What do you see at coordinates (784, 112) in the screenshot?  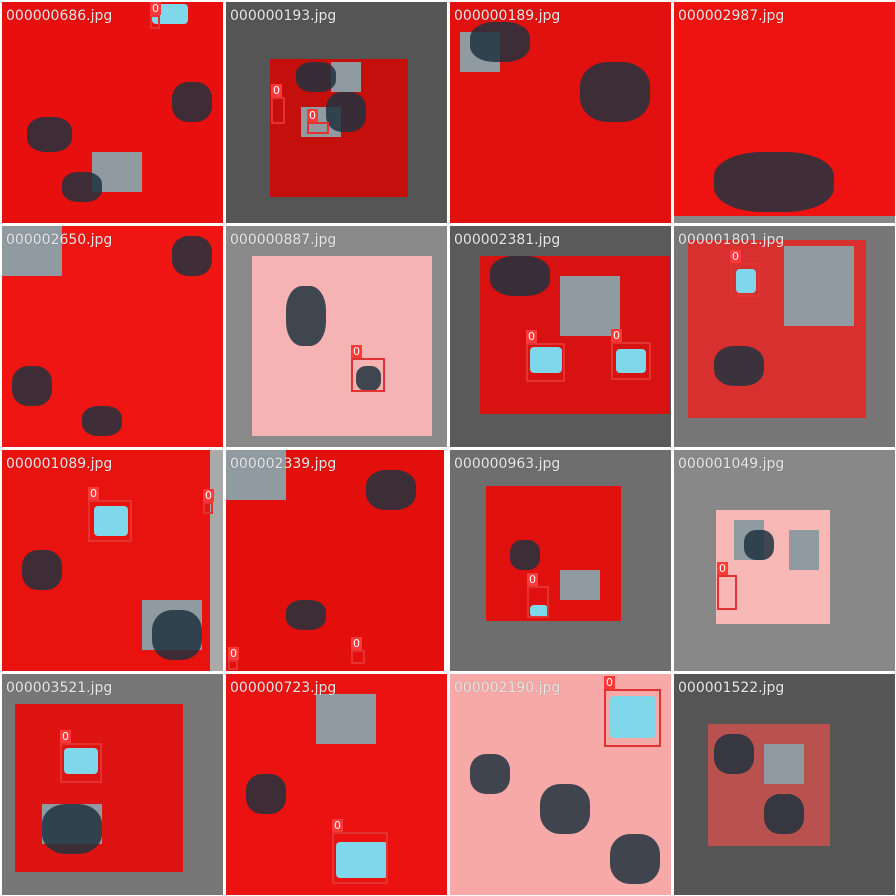 I see `image-tile: 000002987.jpg` at bounding box center [784, 112].